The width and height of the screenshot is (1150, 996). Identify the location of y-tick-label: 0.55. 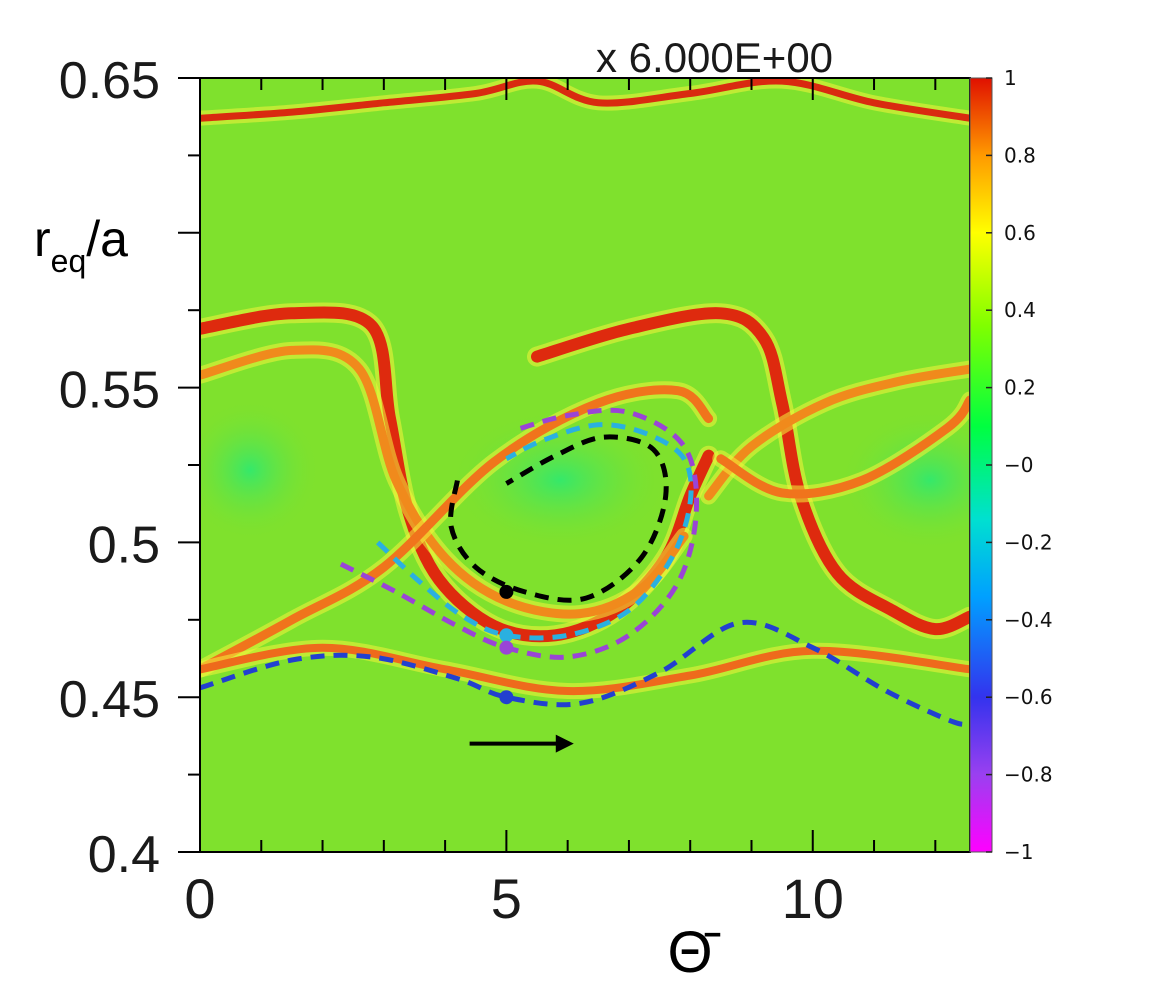
(109, 391).